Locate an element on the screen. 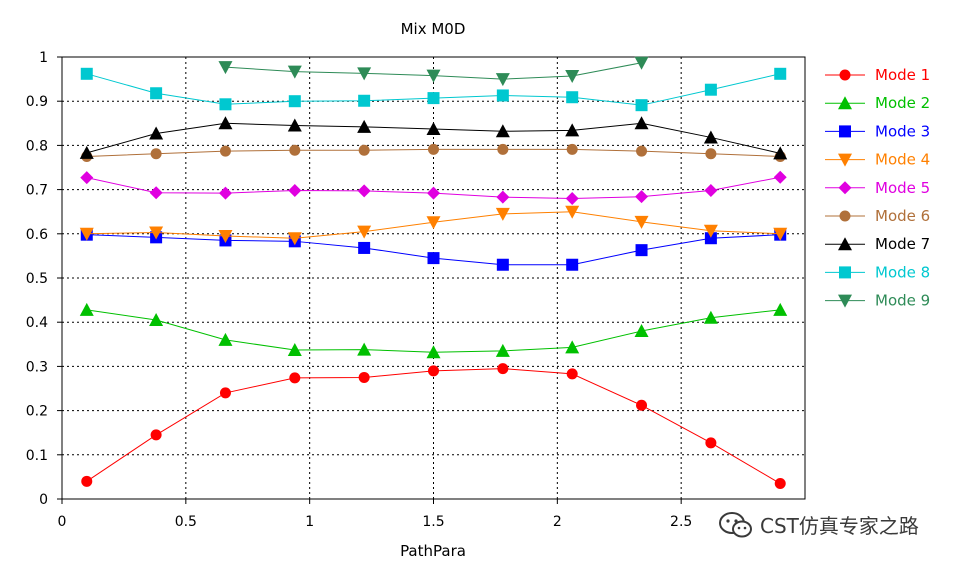  legend-label: Mode 7 is located at coordinates (902, 244).